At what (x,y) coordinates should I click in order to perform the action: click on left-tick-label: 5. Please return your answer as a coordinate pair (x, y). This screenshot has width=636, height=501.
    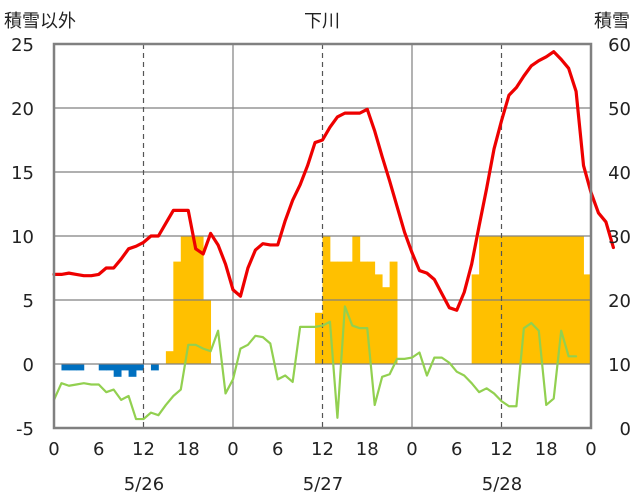
    Looking at the image, I should click on (28, 301).